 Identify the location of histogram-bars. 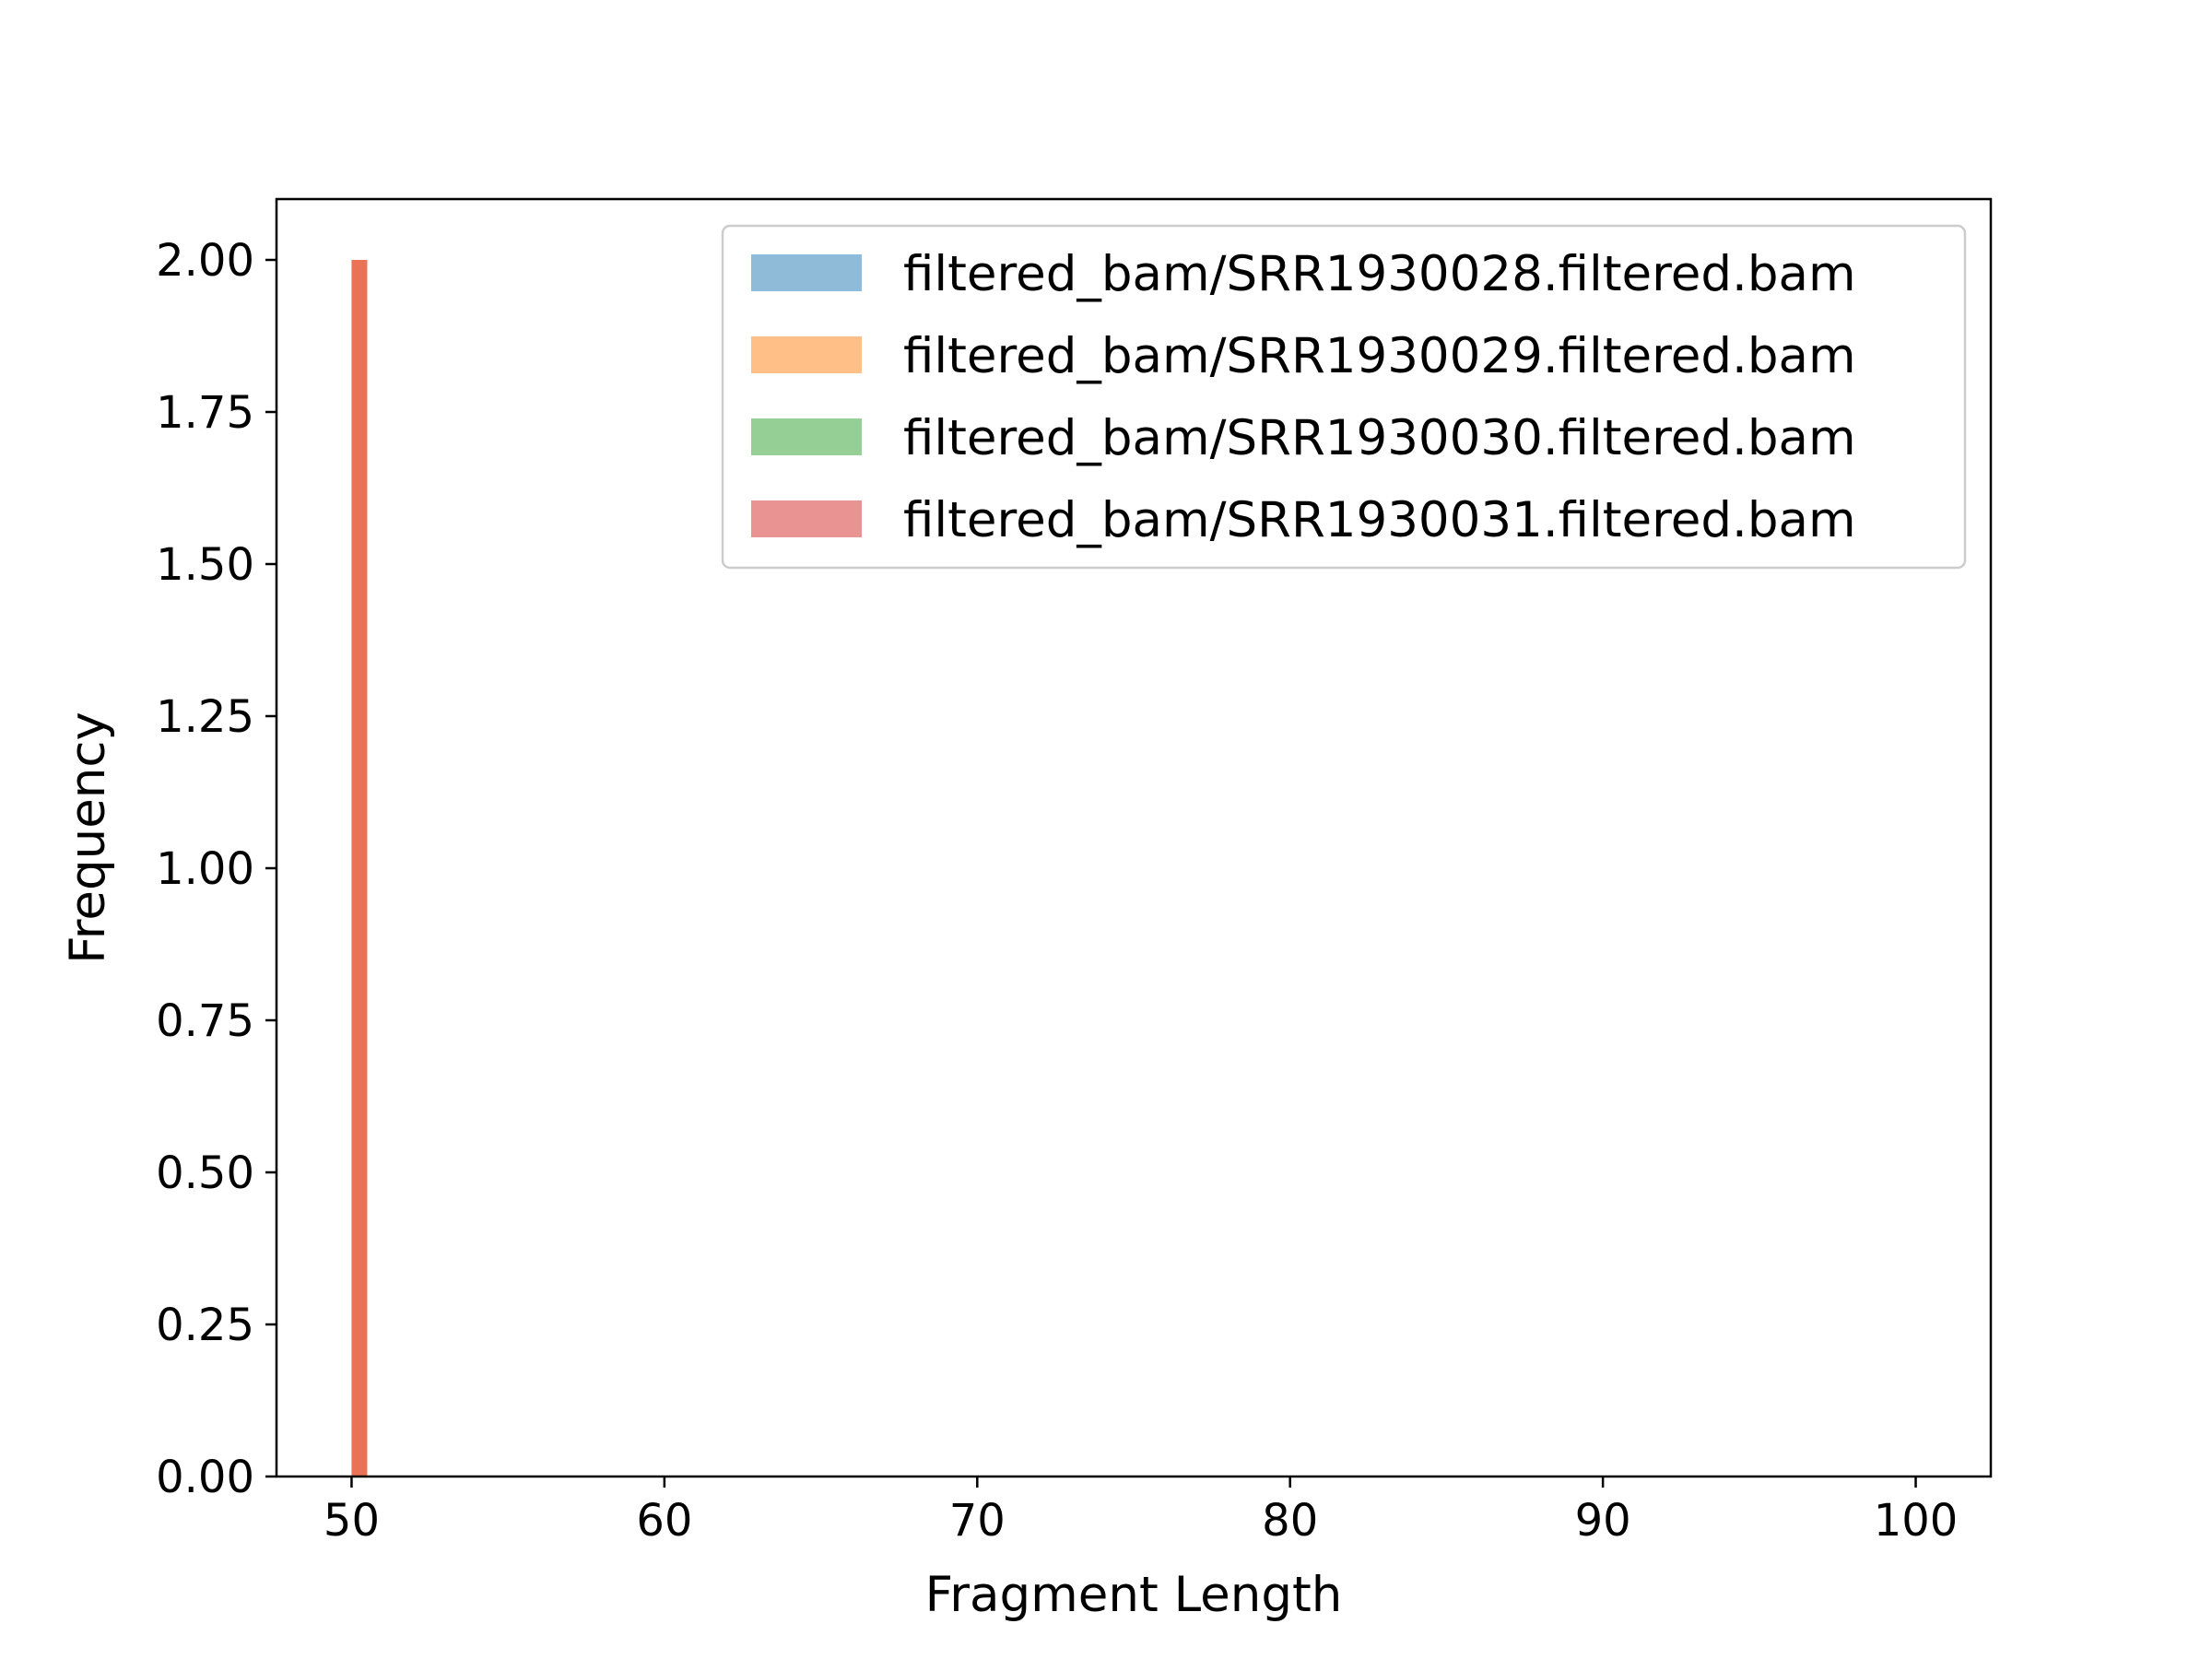
(359, 868).